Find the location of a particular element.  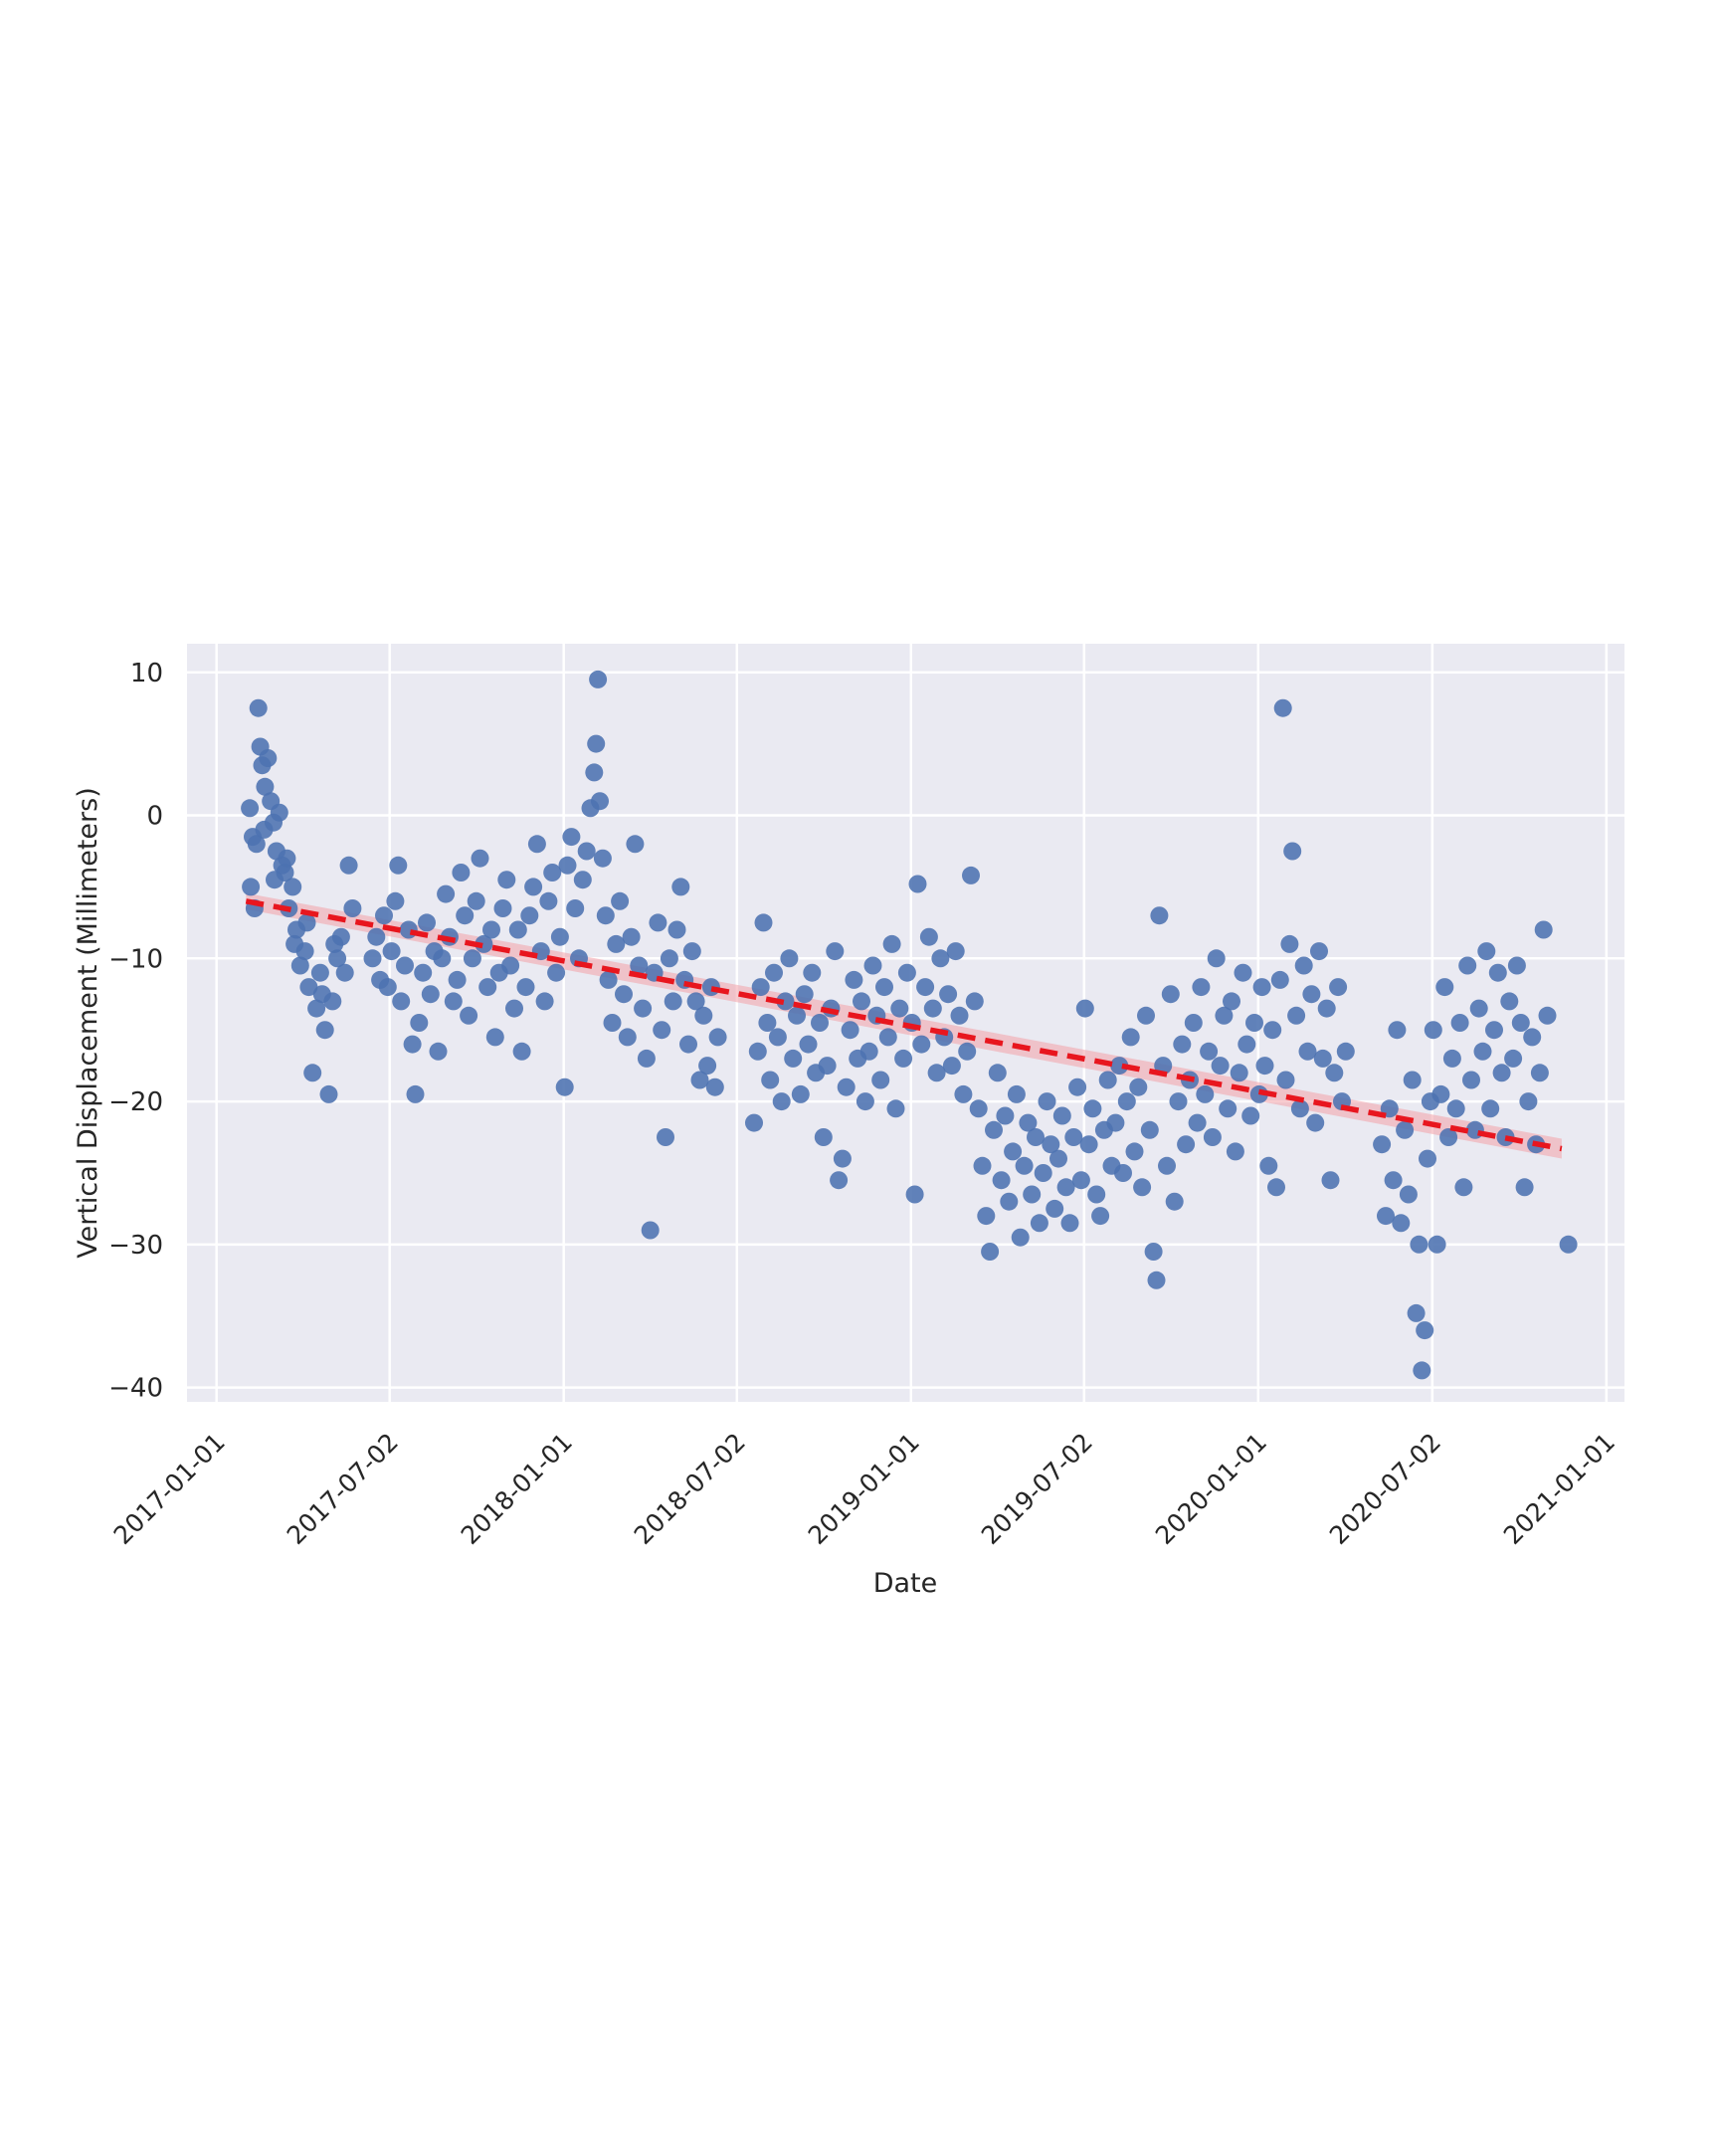

x-tick-label: 2020-07-02 is located at coordinates (1385, 1489).